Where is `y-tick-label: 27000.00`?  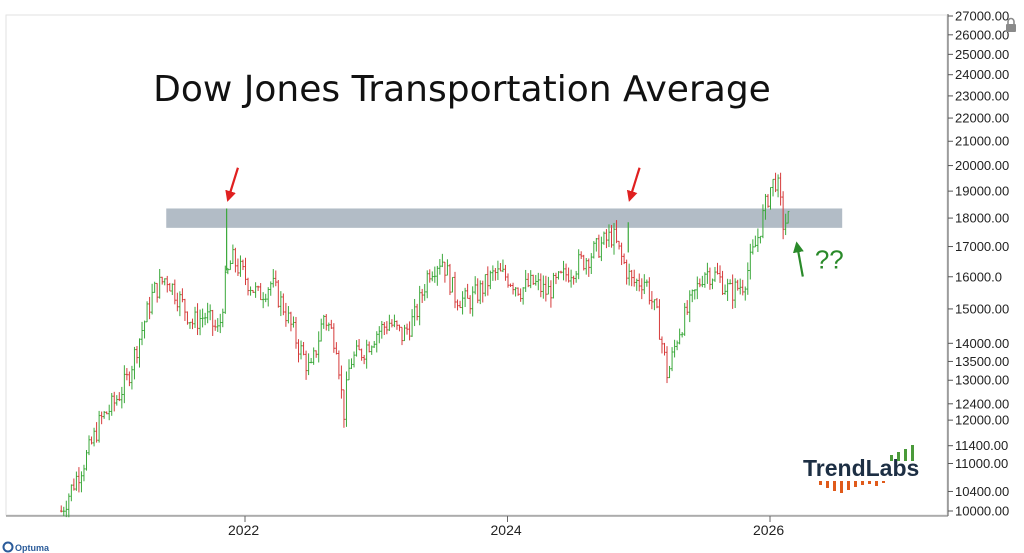
y-tick-label: 27000.00 is located at coordinates (982, 16).